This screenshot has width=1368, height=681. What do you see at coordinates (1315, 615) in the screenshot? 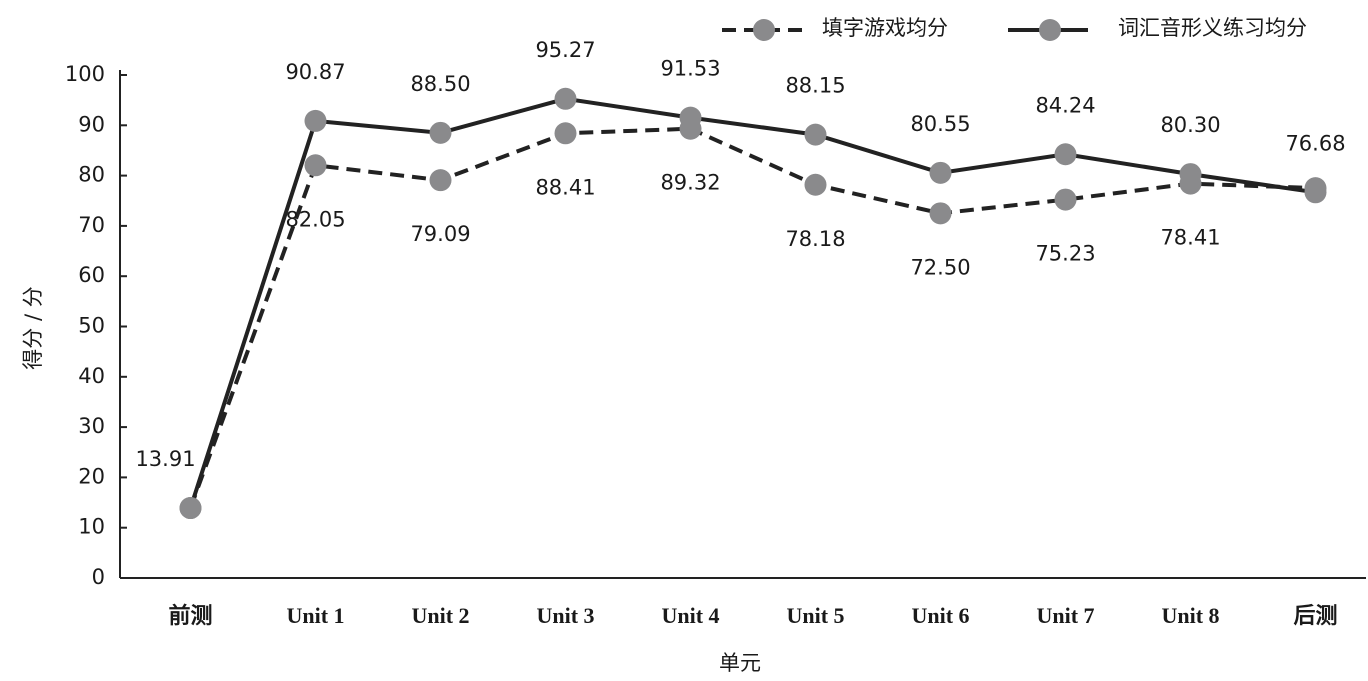
I see `x-tick-label: 后测` at bounding box center [1315, 615].